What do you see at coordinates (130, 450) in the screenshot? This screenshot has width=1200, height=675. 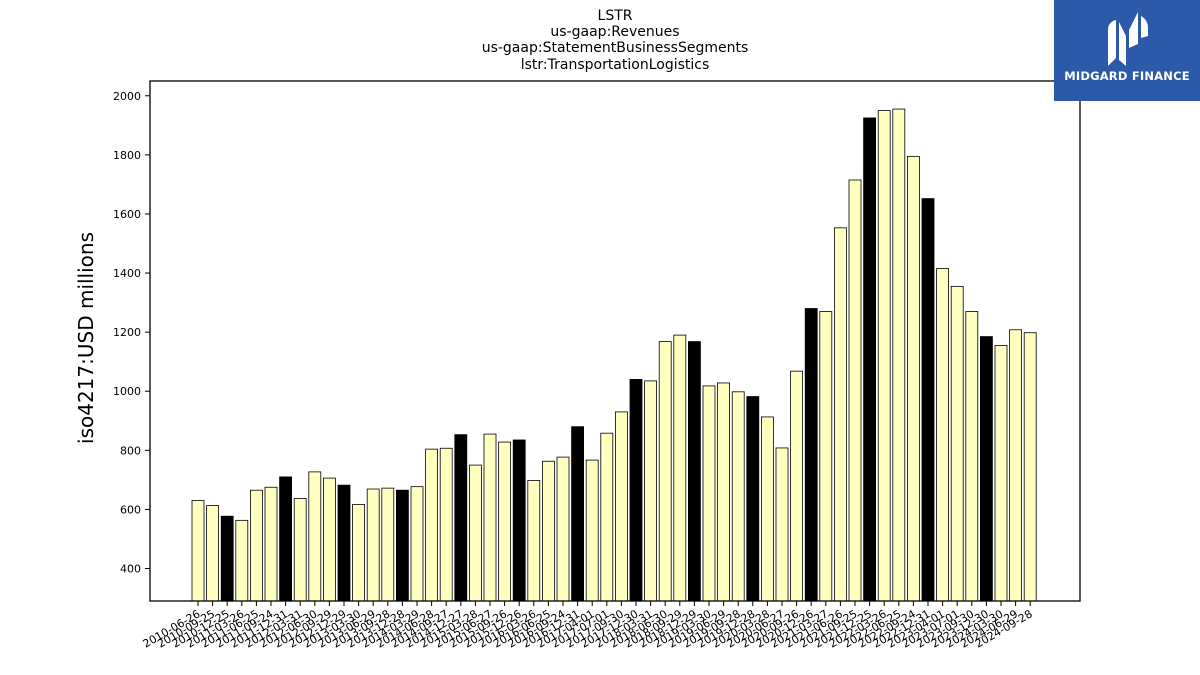 I see `y-tick-label: 800` at bounding box center [130, 450].